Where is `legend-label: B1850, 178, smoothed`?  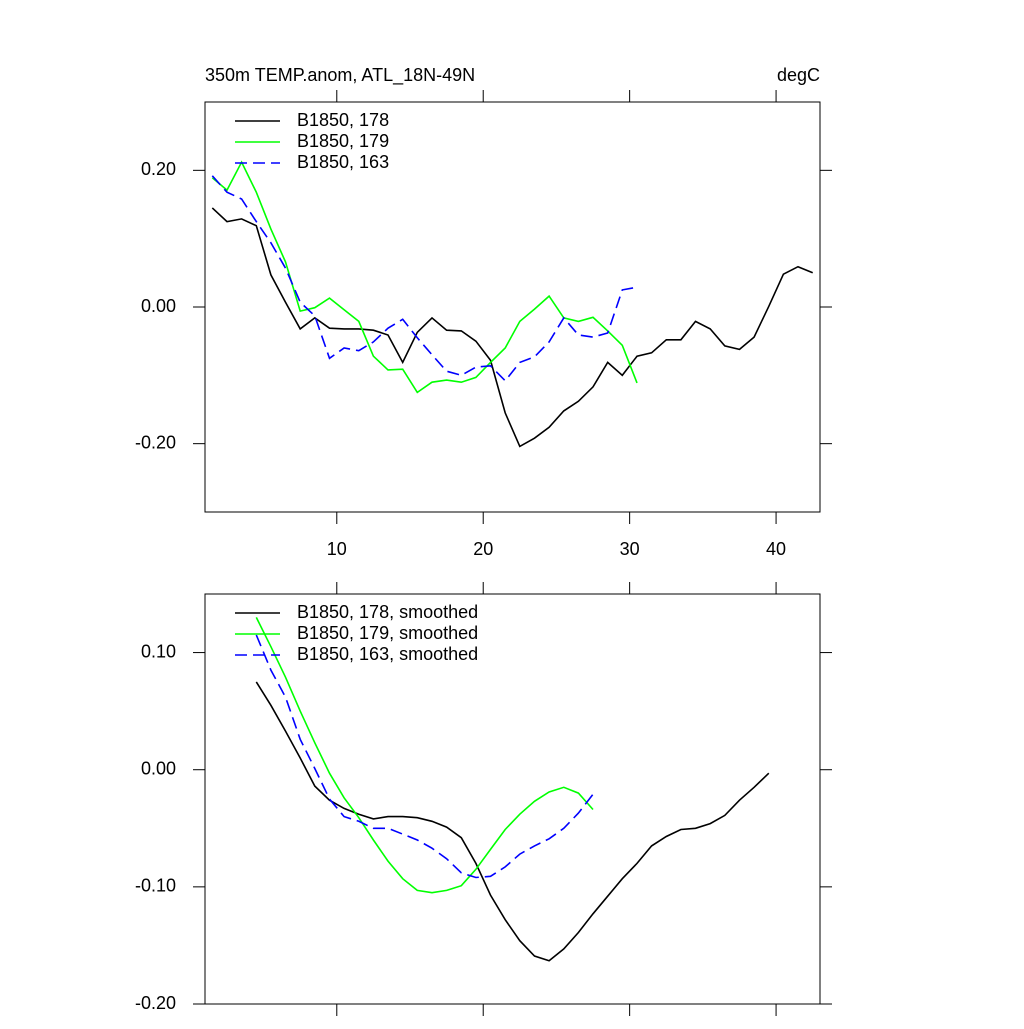
legend-label: B1850, 178, smoothed is located at coordinates (387, 612).